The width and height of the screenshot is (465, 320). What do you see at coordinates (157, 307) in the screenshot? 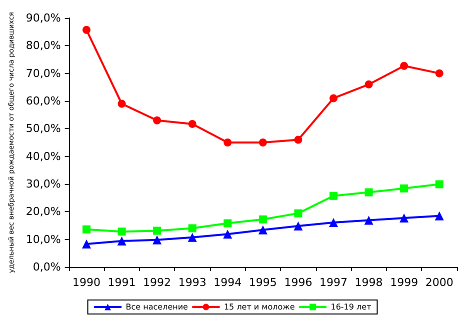
I see `legend-label: Все население` at bounding box center [157, 307].